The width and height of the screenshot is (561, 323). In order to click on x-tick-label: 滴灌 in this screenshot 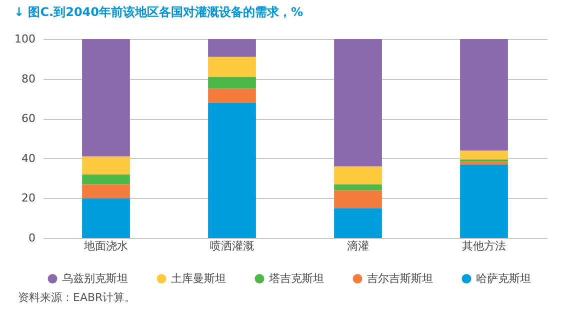, I will do `click(358, 246)`.